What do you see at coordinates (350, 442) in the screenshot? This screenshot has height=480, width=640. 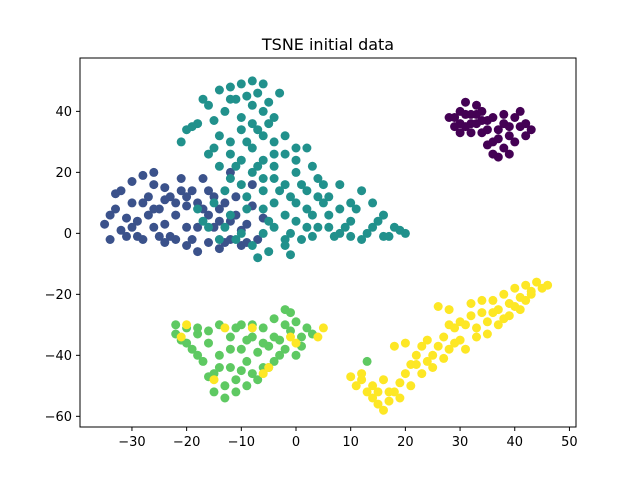 I see `x-tick-label: 10` at bounding box center [350, 442].